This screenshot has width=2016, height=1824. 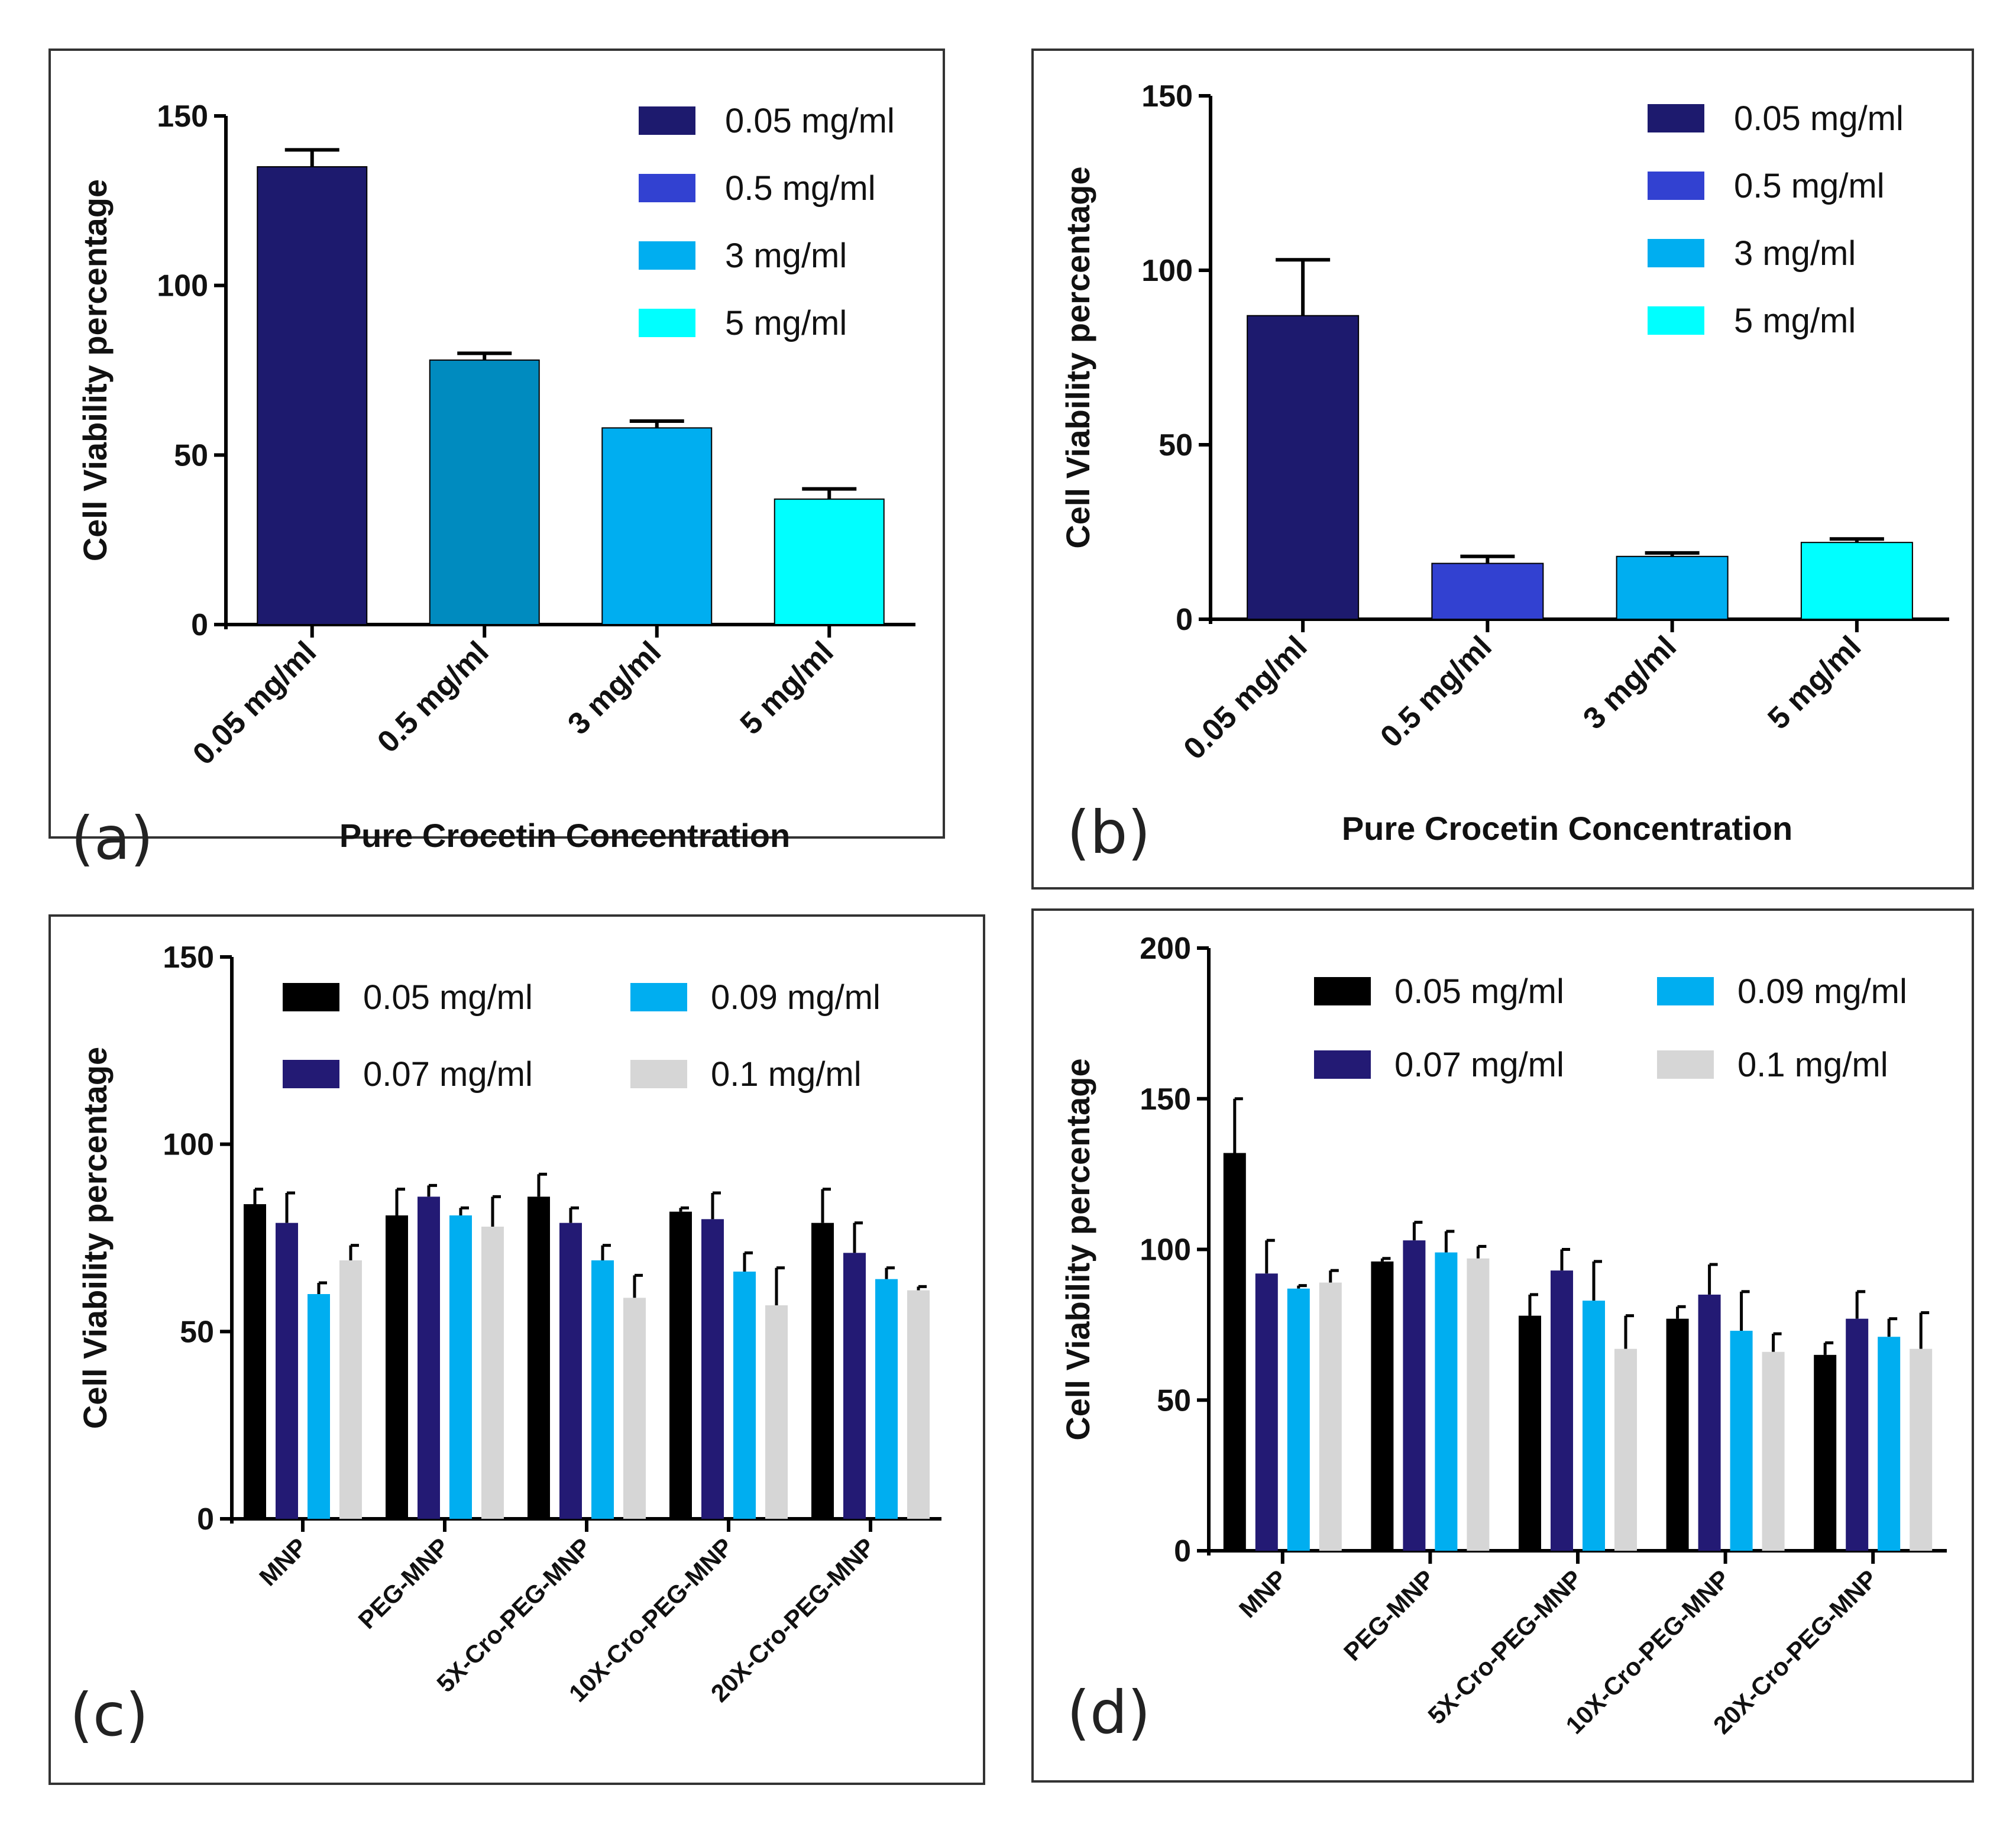 What do you see at coordinates (112, 839) in the screenshot?
I see `panel-letter: (a)` at bounding box center [112, 839].